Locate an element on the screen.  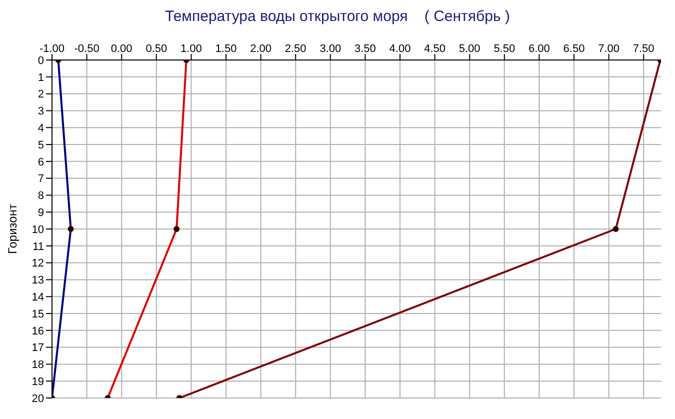
x-tick-label: 5.50 is located at coordinates (505, 49).